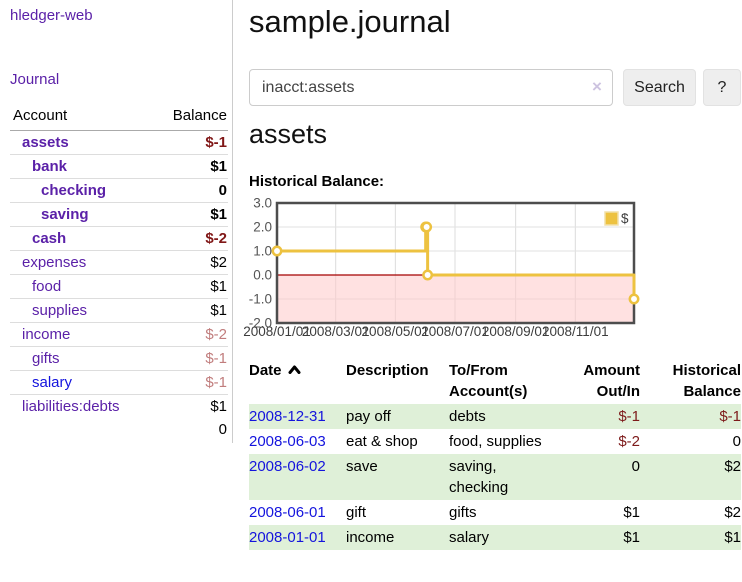 Image resolution: width=742 pixels, height=582 pixels. What do you see at coordinates (294, 369) in the screenshot?
I see `sort-ascending-icon` at bounding box center [294, 369].